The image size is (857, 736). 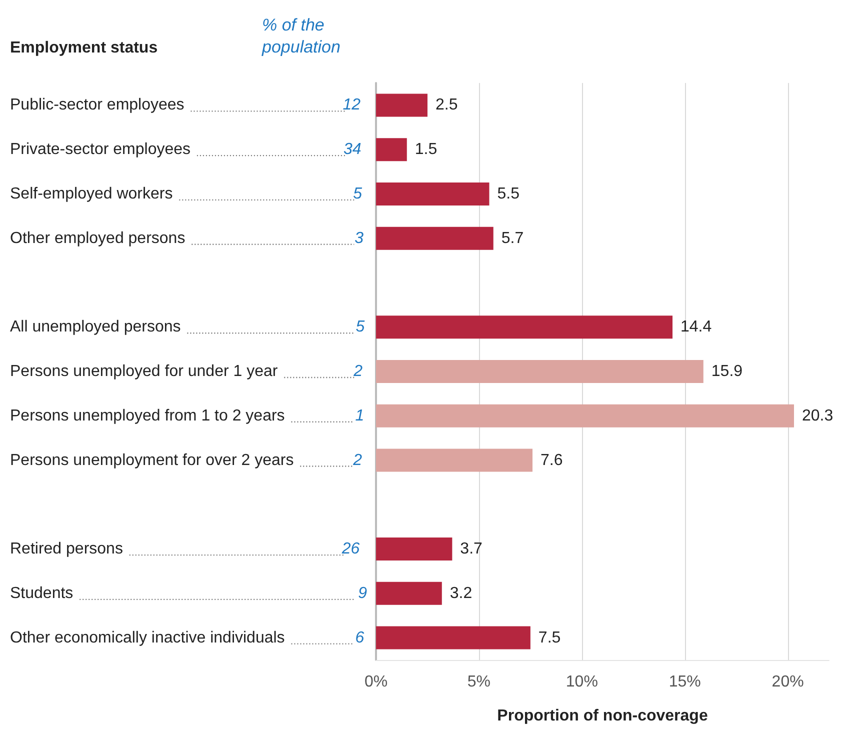 What do you see at coordinates (154, 460) in the screenshot?
I see `y-tick-label: Persons unemployment for over 2 years` at bounding box center [154, 460].